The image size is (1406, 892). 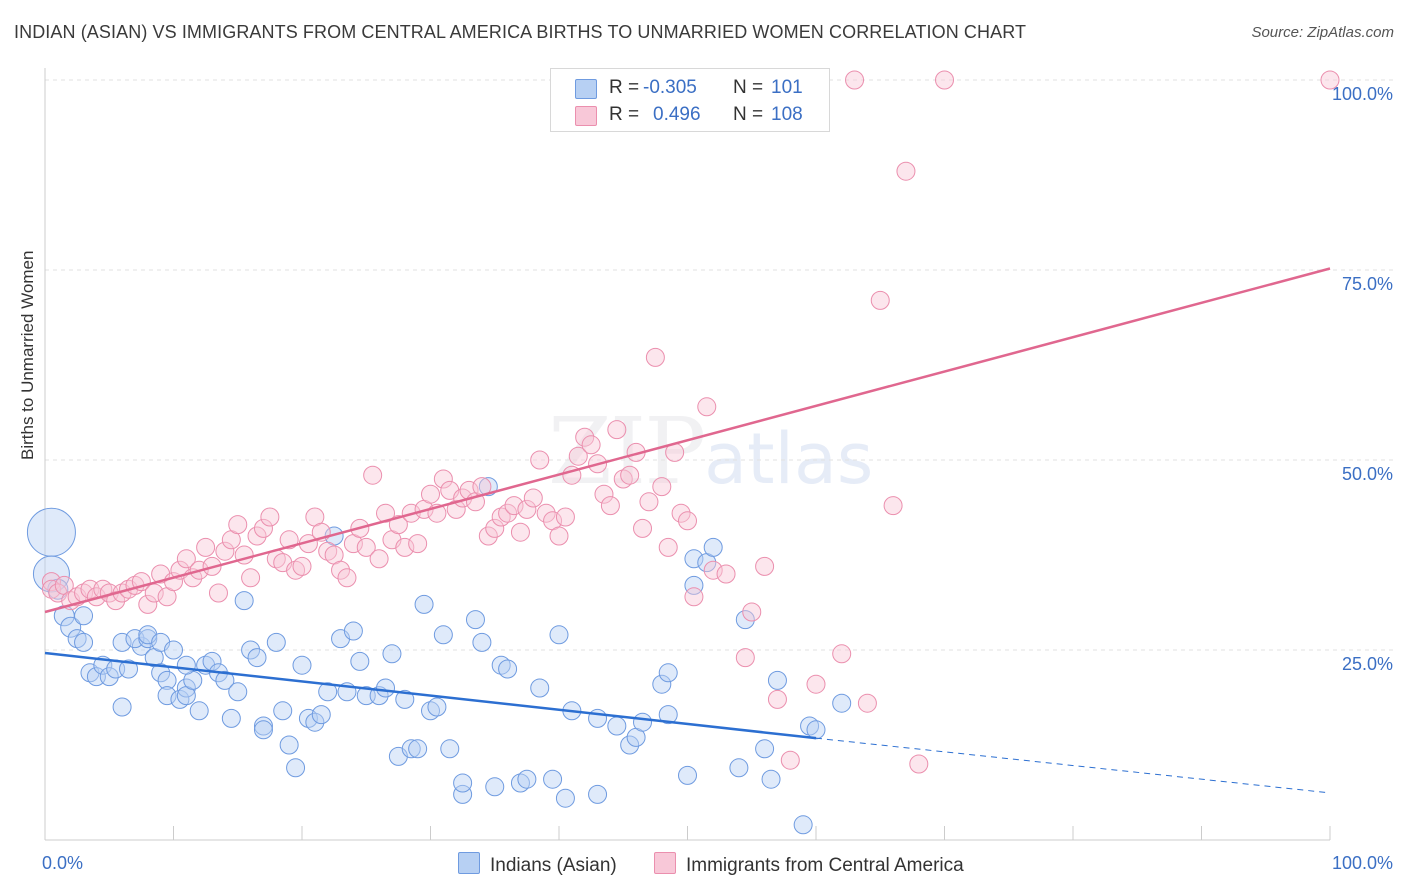 I want to click on r-label: R =, so click(x=624, y=114).